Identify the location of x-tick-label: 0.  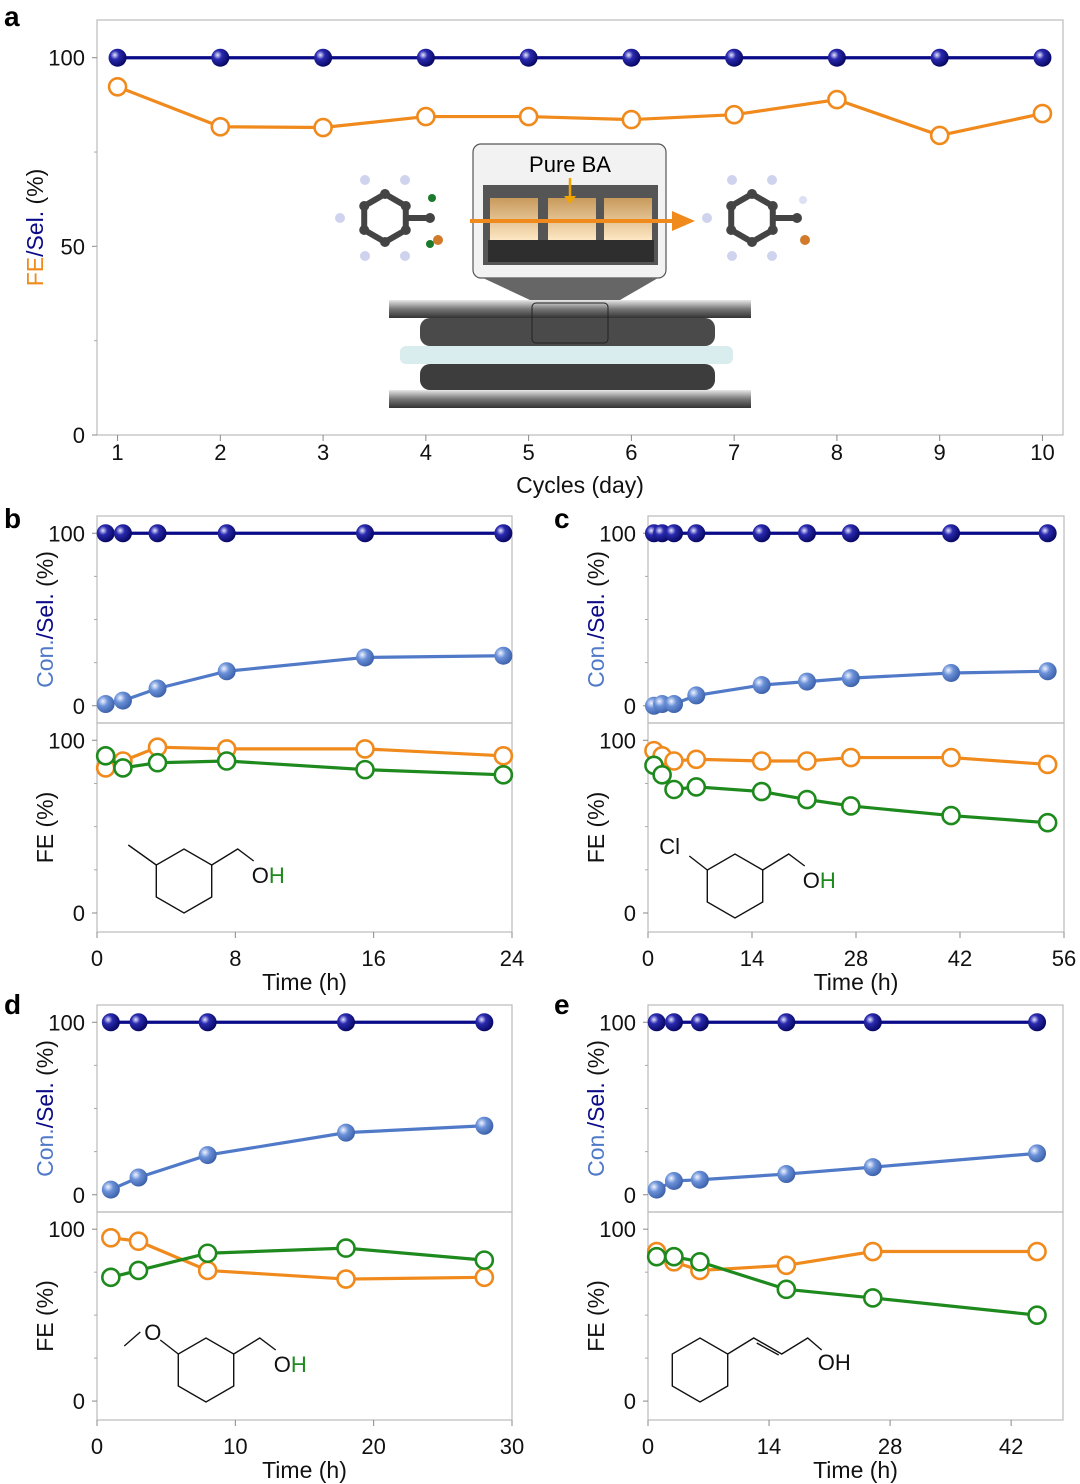
(97, 958).